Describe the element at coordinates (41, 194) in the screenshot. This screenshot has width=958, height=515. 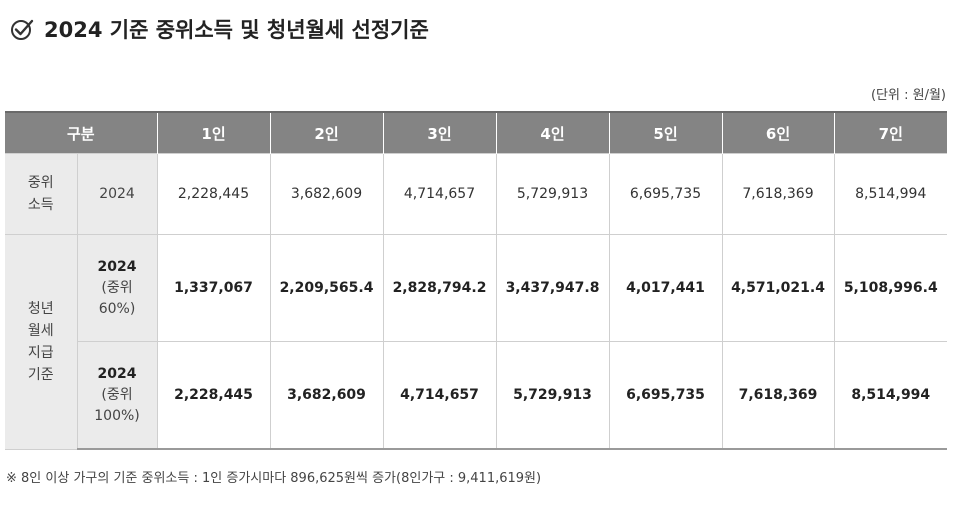
I see `median-income-group-label: 중위 소득` at that location.